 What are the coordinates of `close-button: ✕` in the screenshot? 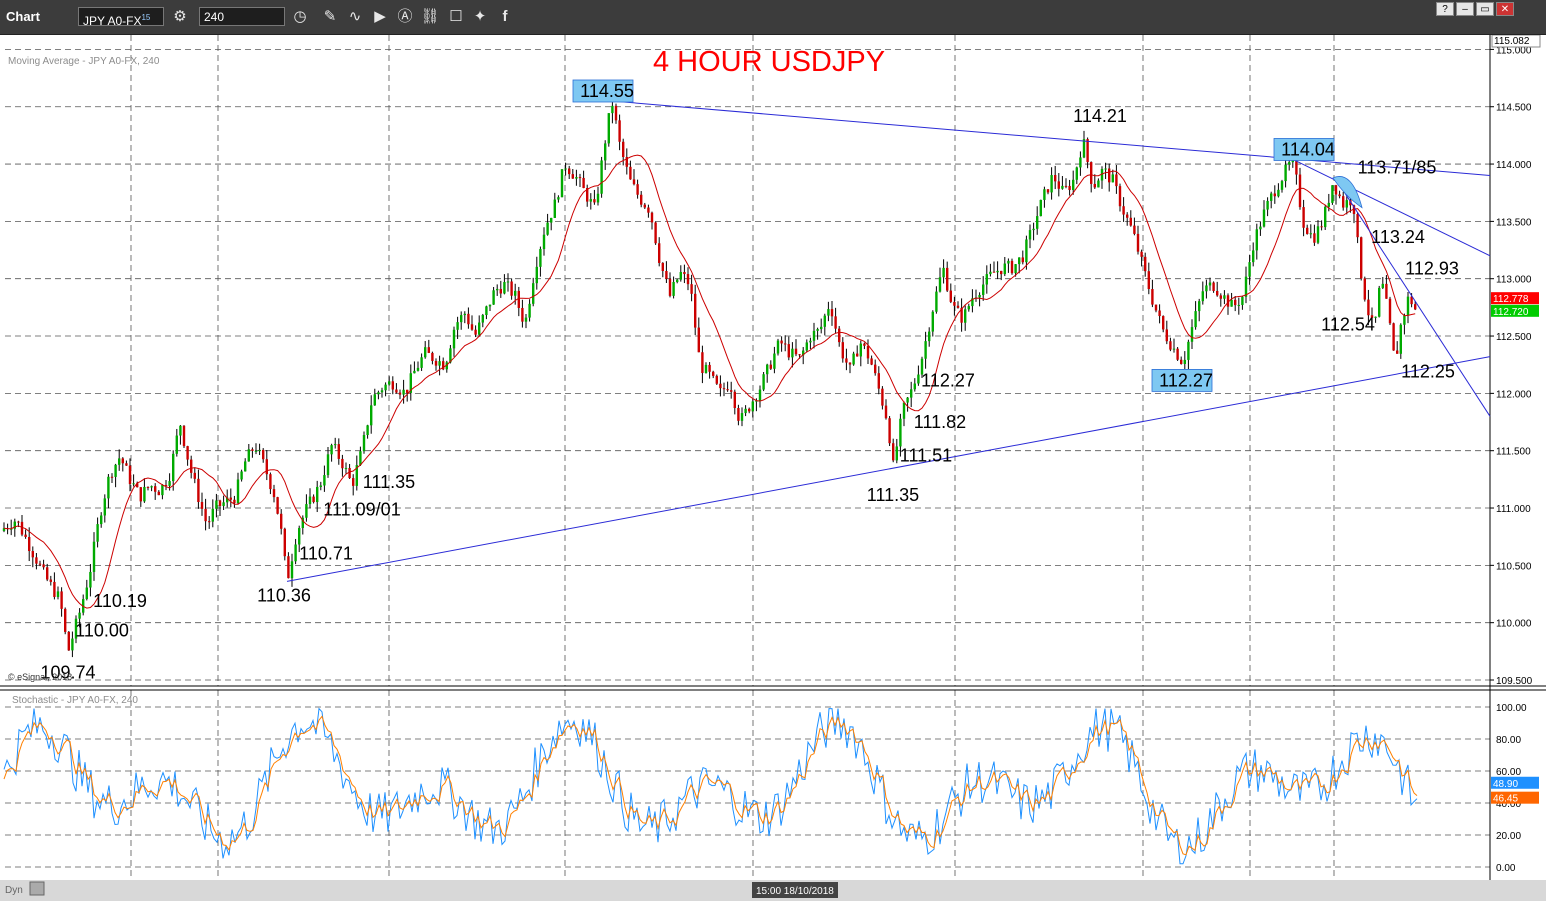 It's located at (1505, 9).